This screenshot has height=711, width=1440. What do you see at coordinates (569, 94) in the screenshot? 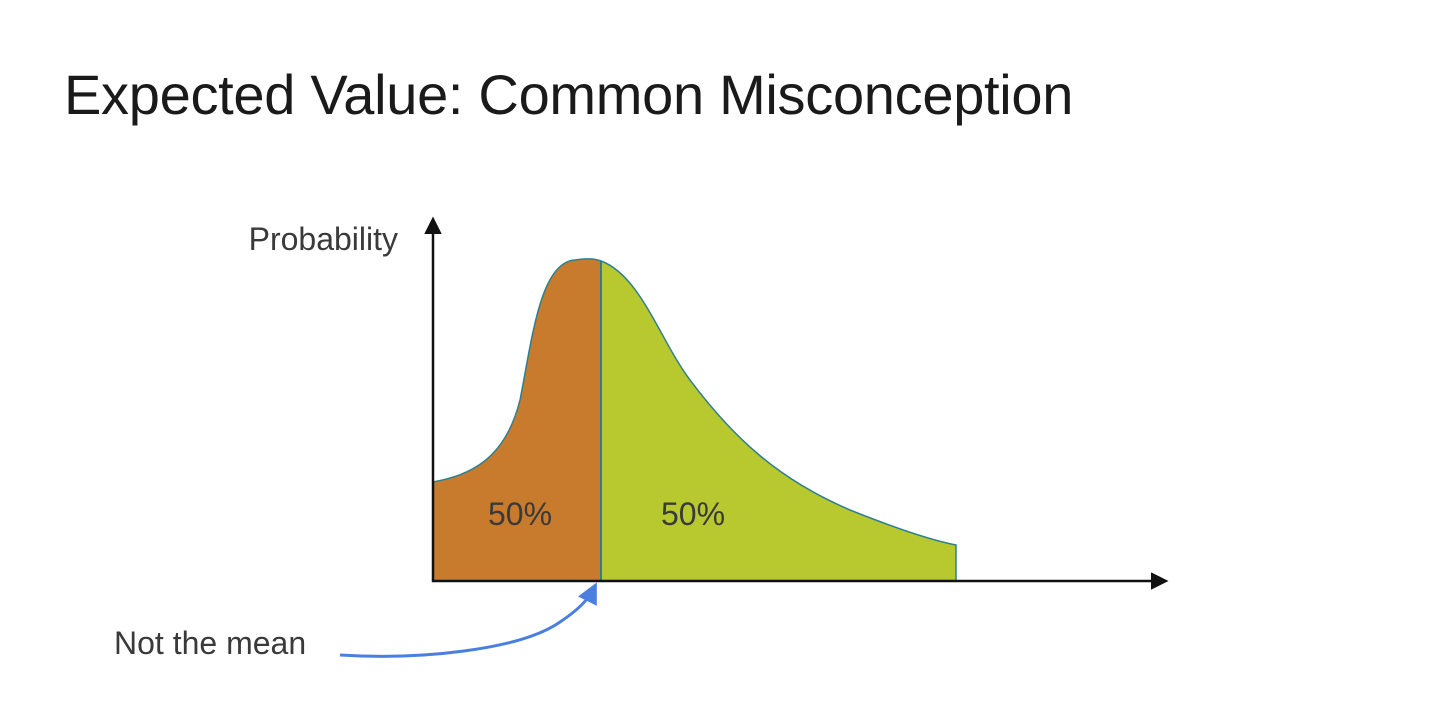
I see `slide-title: Expected Value: Common Misconception` at bounding box center [569, 94].